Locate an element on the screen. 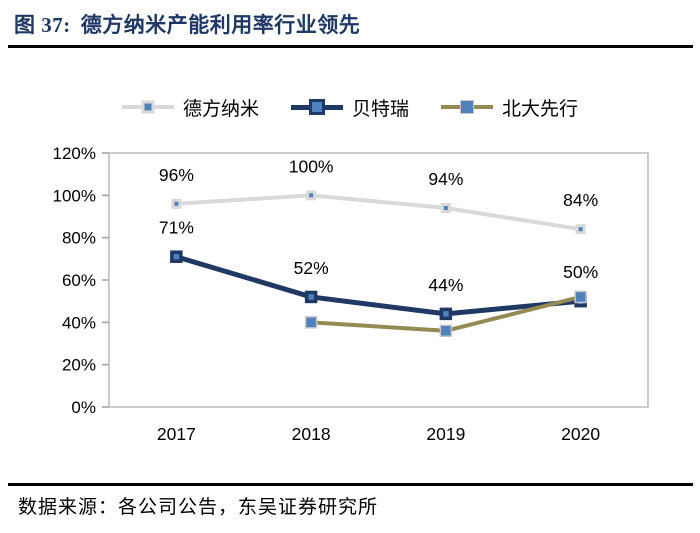  y-axis-label: 20% is located at coordinates (79, 365).